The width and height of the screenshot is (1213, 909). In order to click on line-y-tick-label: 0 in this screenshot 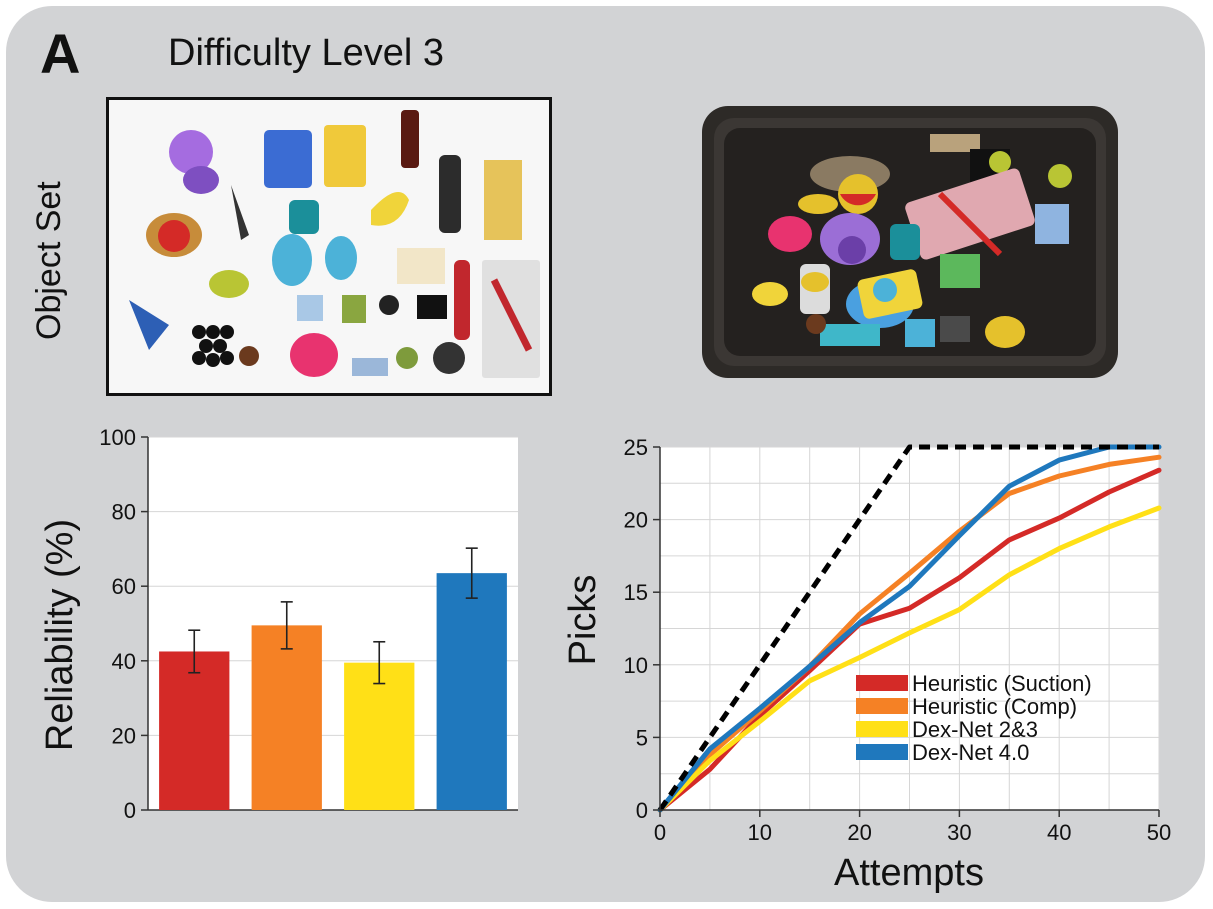, I will do `click(642, 810)`.